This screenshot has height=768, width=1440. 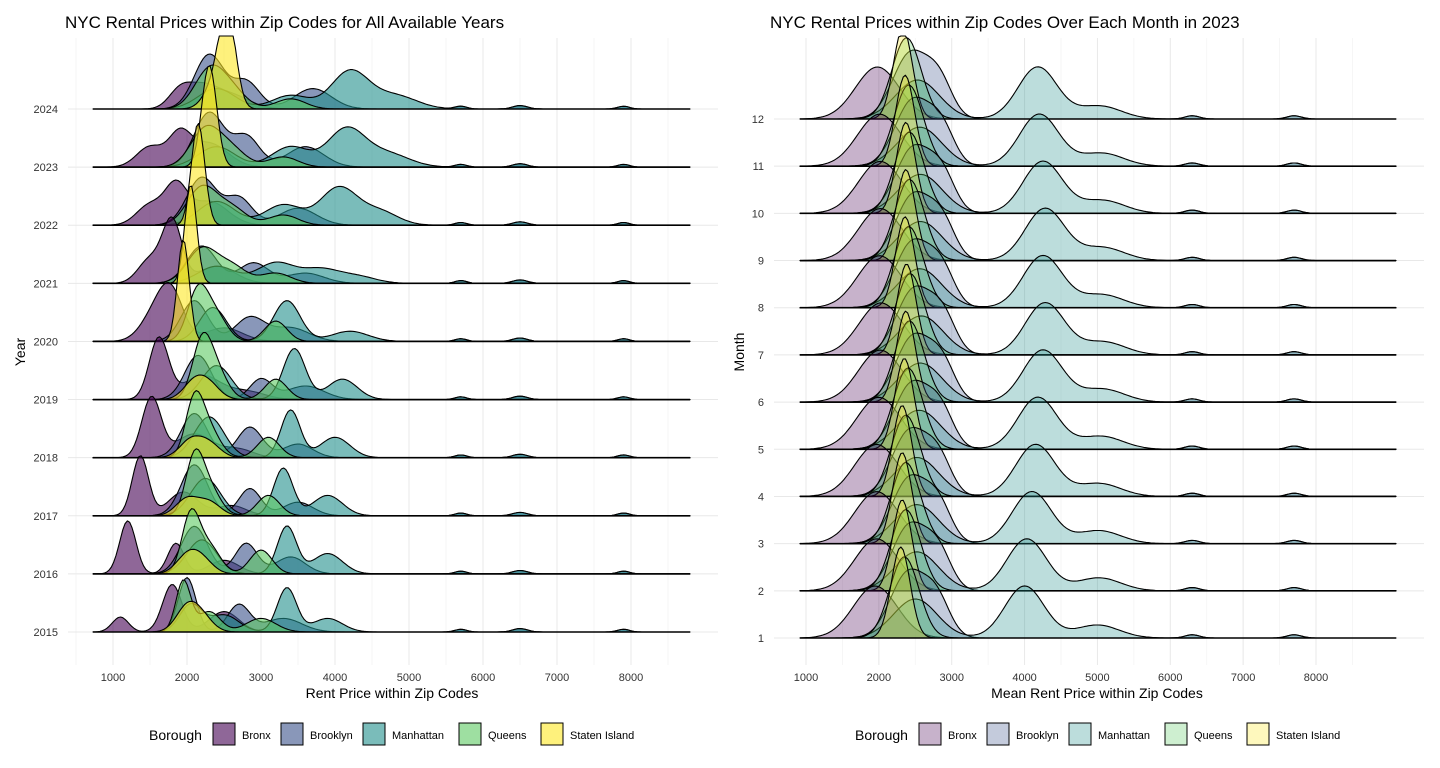 What do you see at coordinates (391, 116) in the screenshot?
I see `ridge-row-2023` at bounding box center [391, 116].